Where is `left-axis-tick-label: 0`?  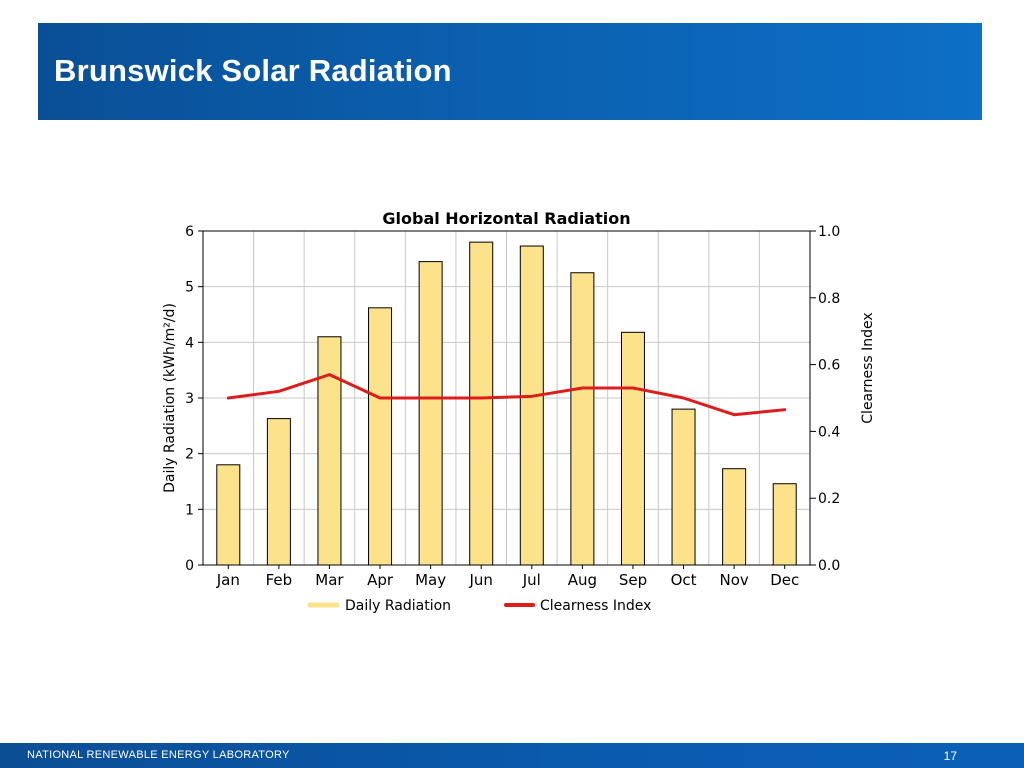 left-axis-tick-label: 0 is located at coordinates (189, 566).